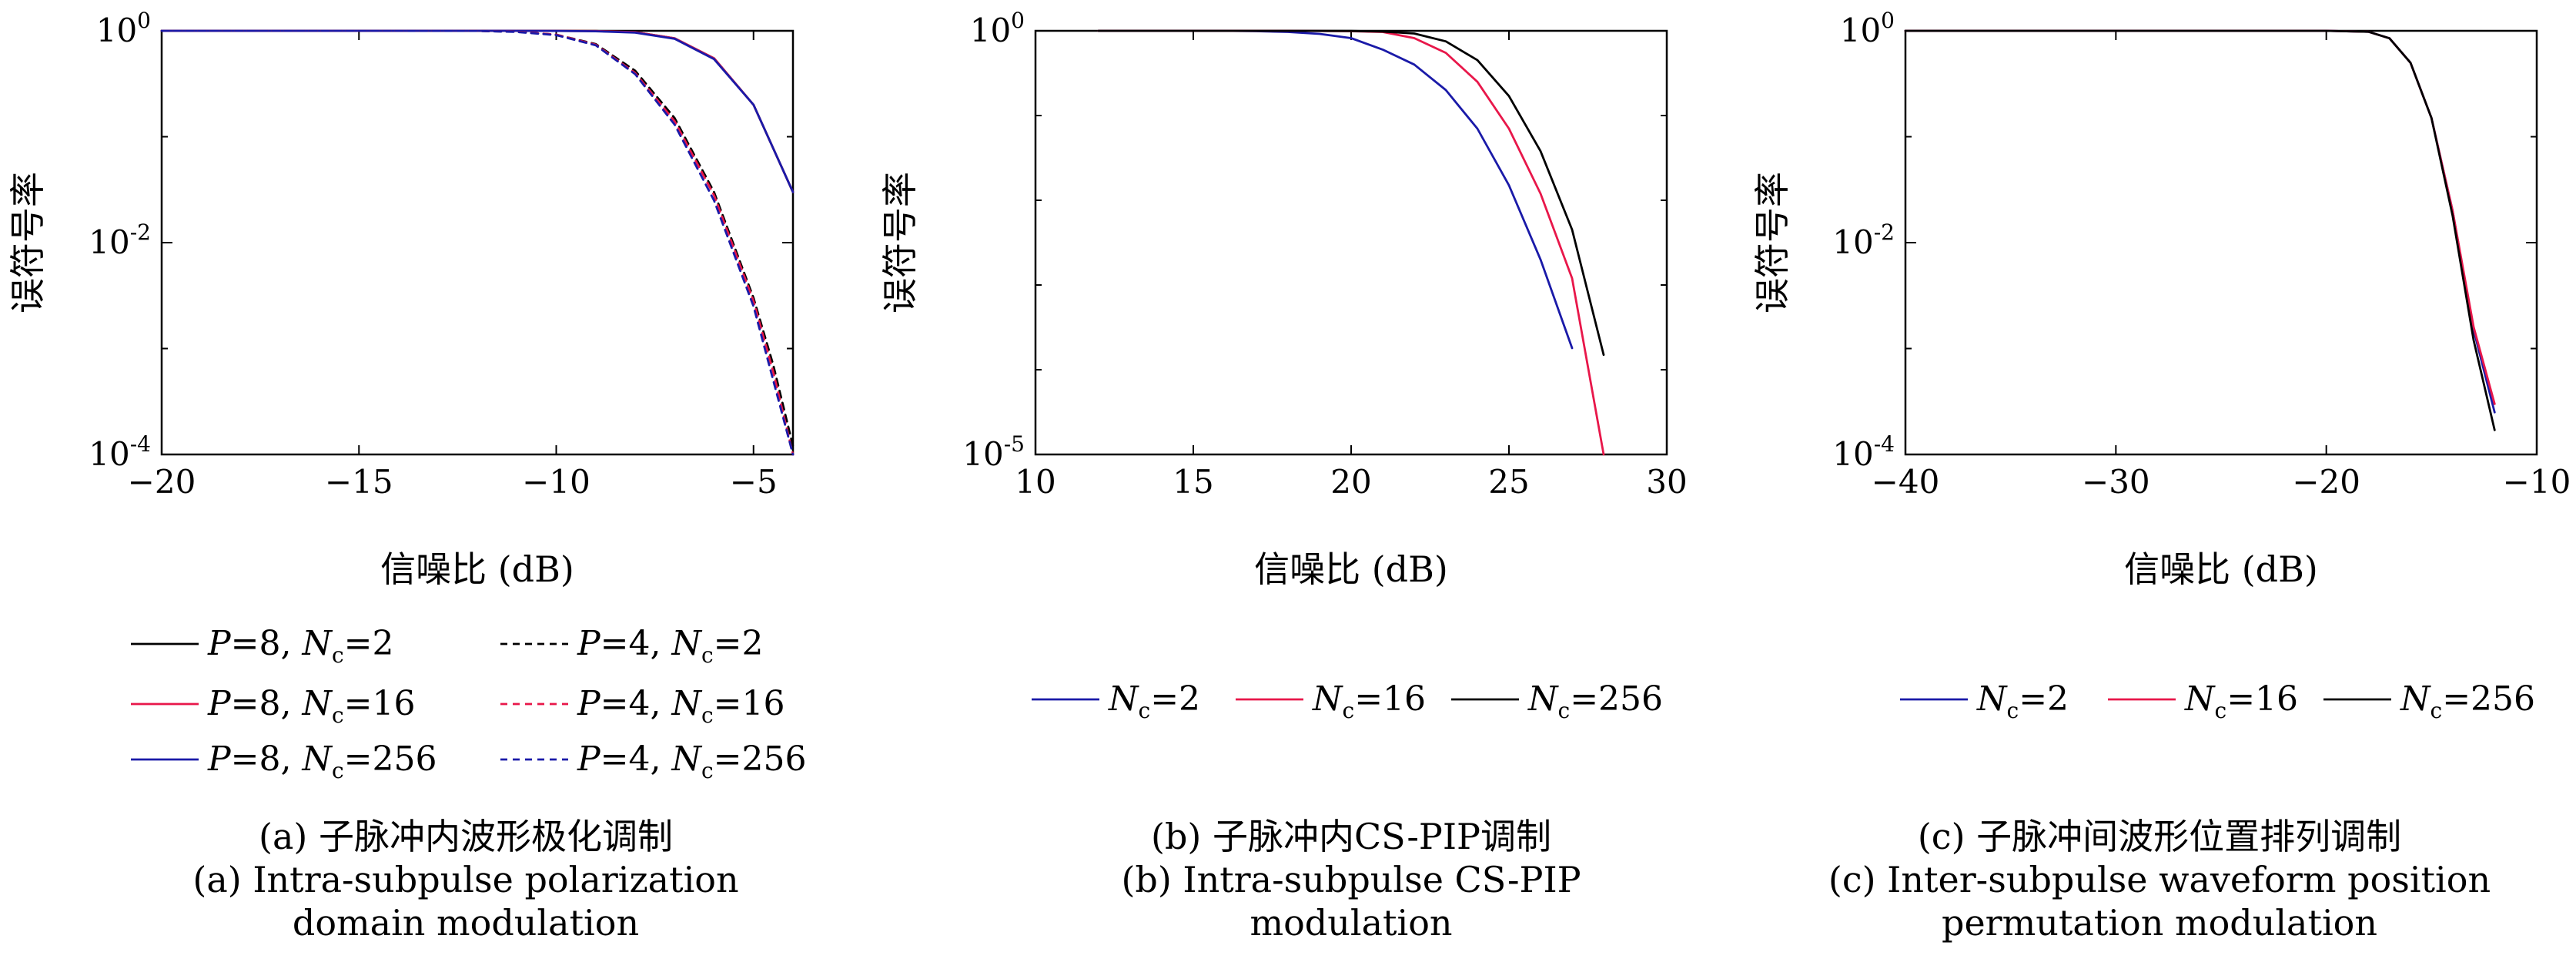 This screenshot has height=969, width=2576. Describe the element at coordinates (1351, 836) in the screenshot. I see `caption-b-zh: (b) 子脉冲内CS-PIP调制` at that location.